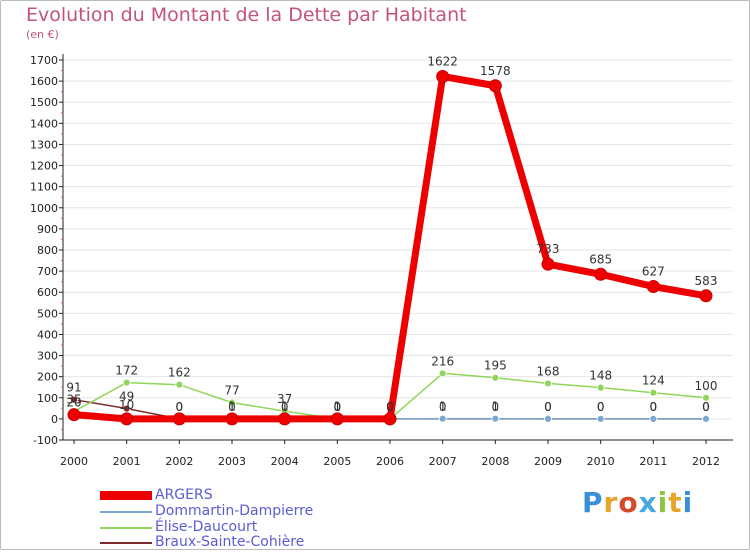 The height and width of the screenshot is (552, 750). I want to click on chart-unit-label: (en €), so click(42, 34).